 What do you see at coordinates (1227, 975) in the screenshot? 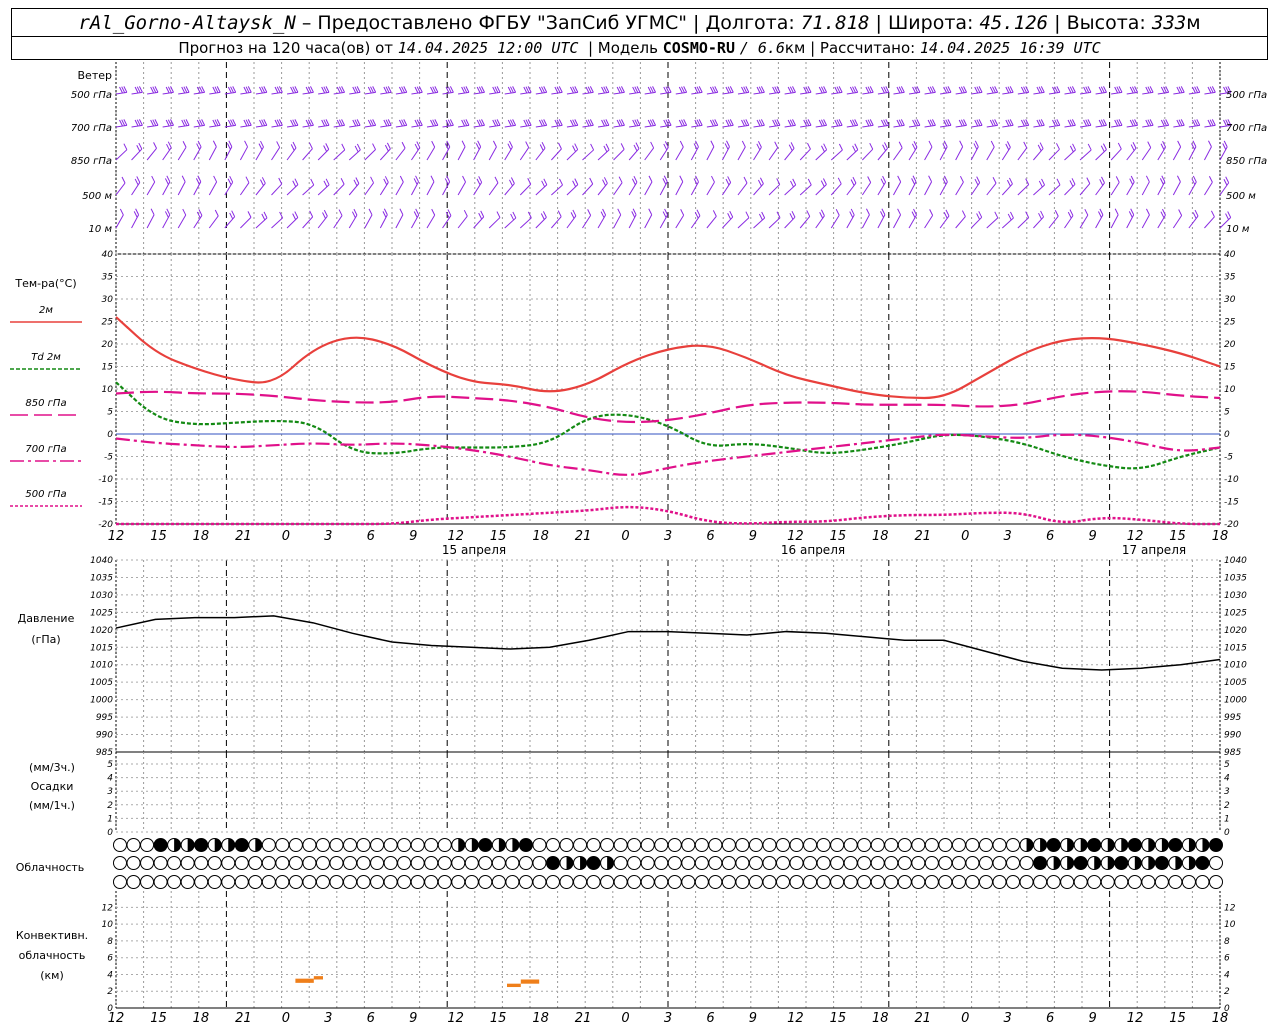
I see `conv-ytick-right: 4` at bounding box center [1227, 975].